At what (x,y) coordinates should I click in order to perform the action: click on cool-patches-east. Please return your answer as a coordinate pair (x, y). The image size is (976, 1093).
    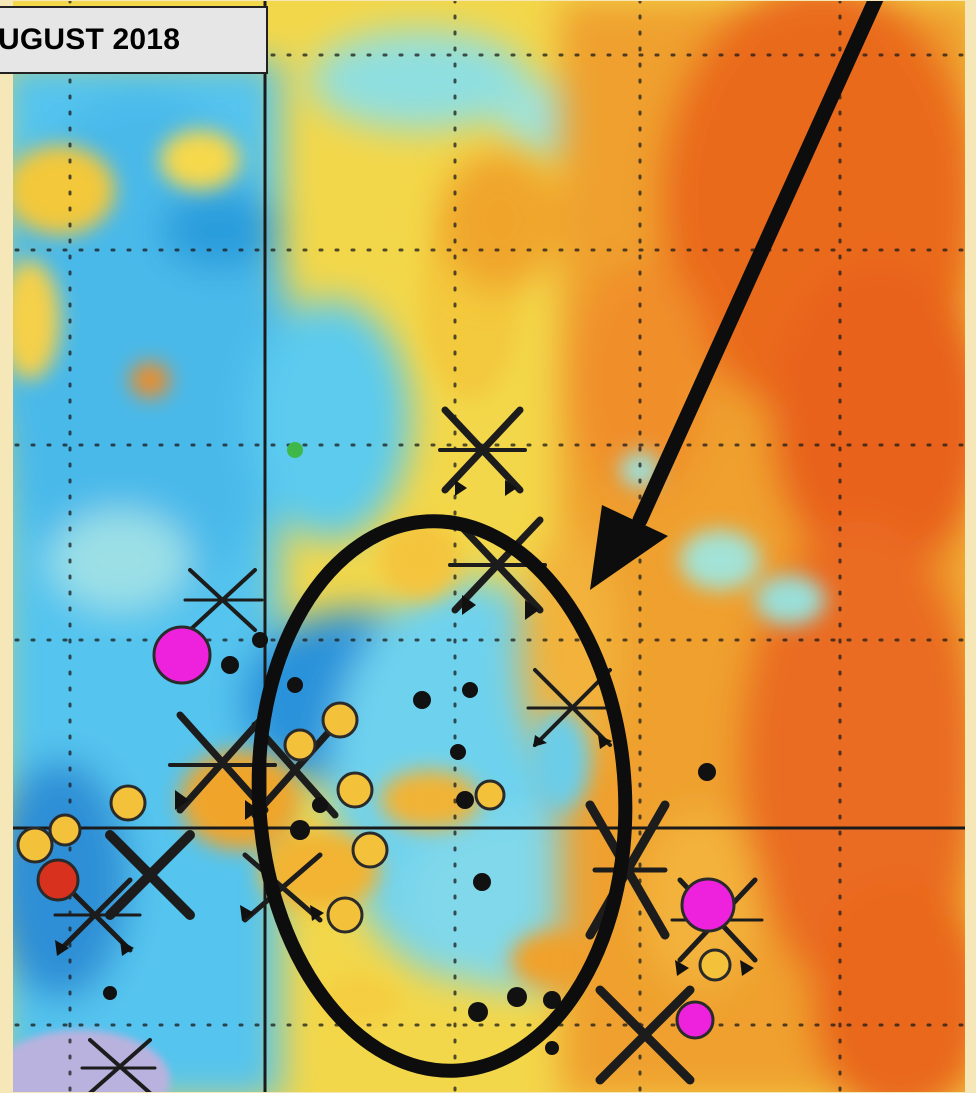
    Looking at the image, I should click on (677, 631).